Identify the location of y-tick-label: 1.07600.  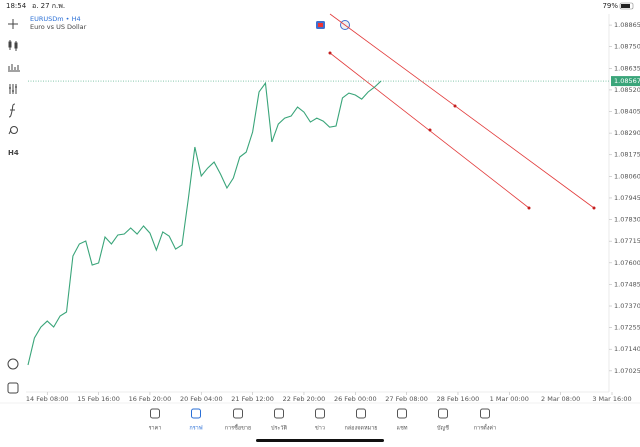
(627, 263).